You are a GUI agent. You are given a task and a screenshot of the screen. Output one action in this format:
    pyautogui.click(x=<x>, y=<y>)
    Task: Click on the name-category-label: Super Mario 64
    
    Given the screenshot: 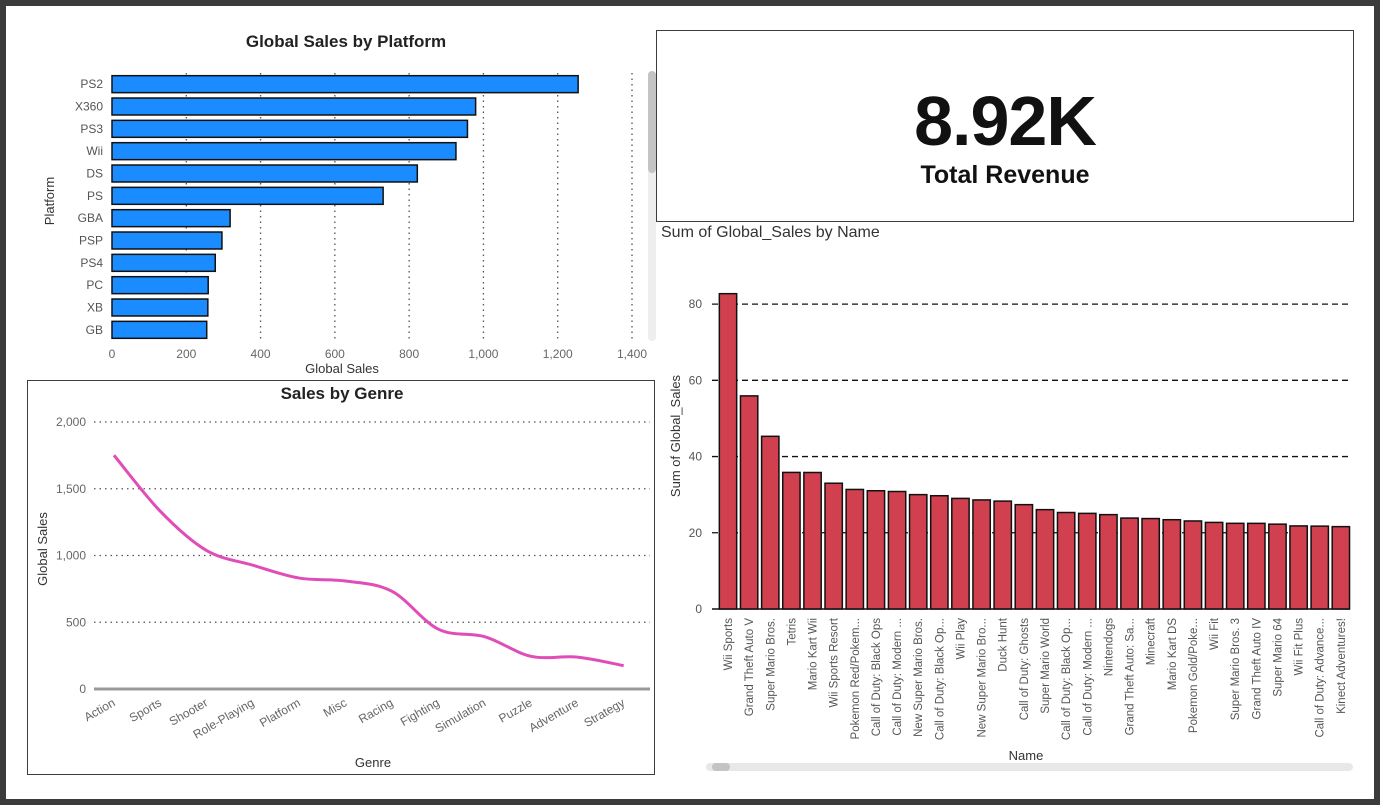 What is the action you would take?
    pyautogui.click(x=1278, y=656)
    